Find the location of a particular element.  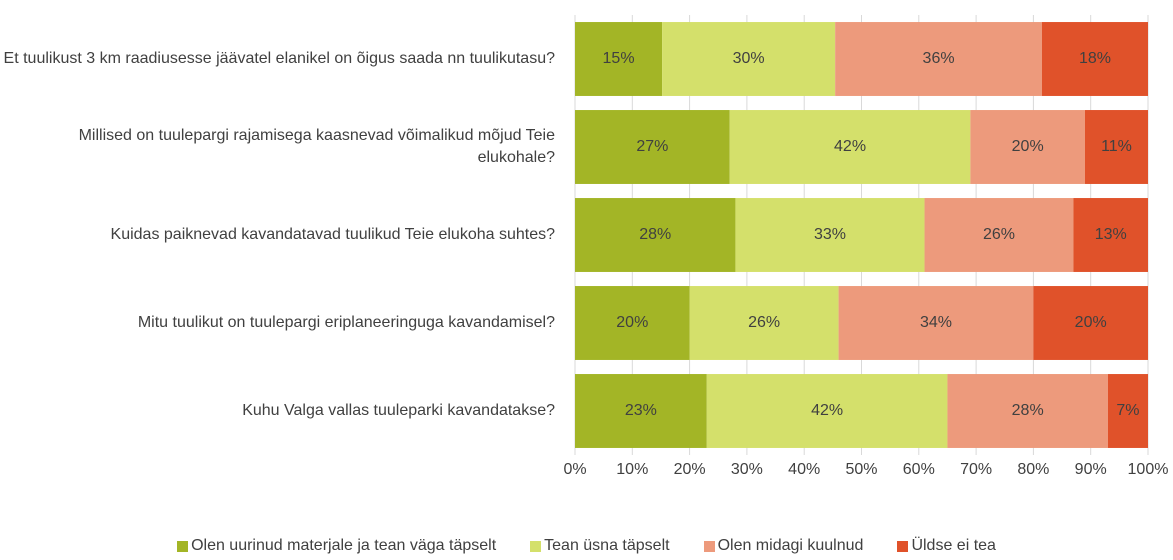

legend-item: Üldse ei tea is located at coordinates (946, 546).